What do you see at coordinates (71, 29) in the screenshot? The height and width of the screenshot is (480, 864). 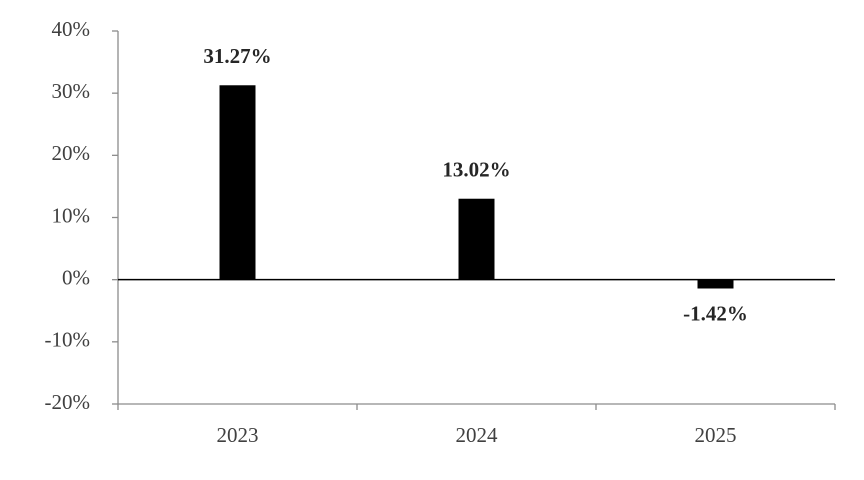 I see `y-tick-label: 40%` at bounding box center [71, 29].